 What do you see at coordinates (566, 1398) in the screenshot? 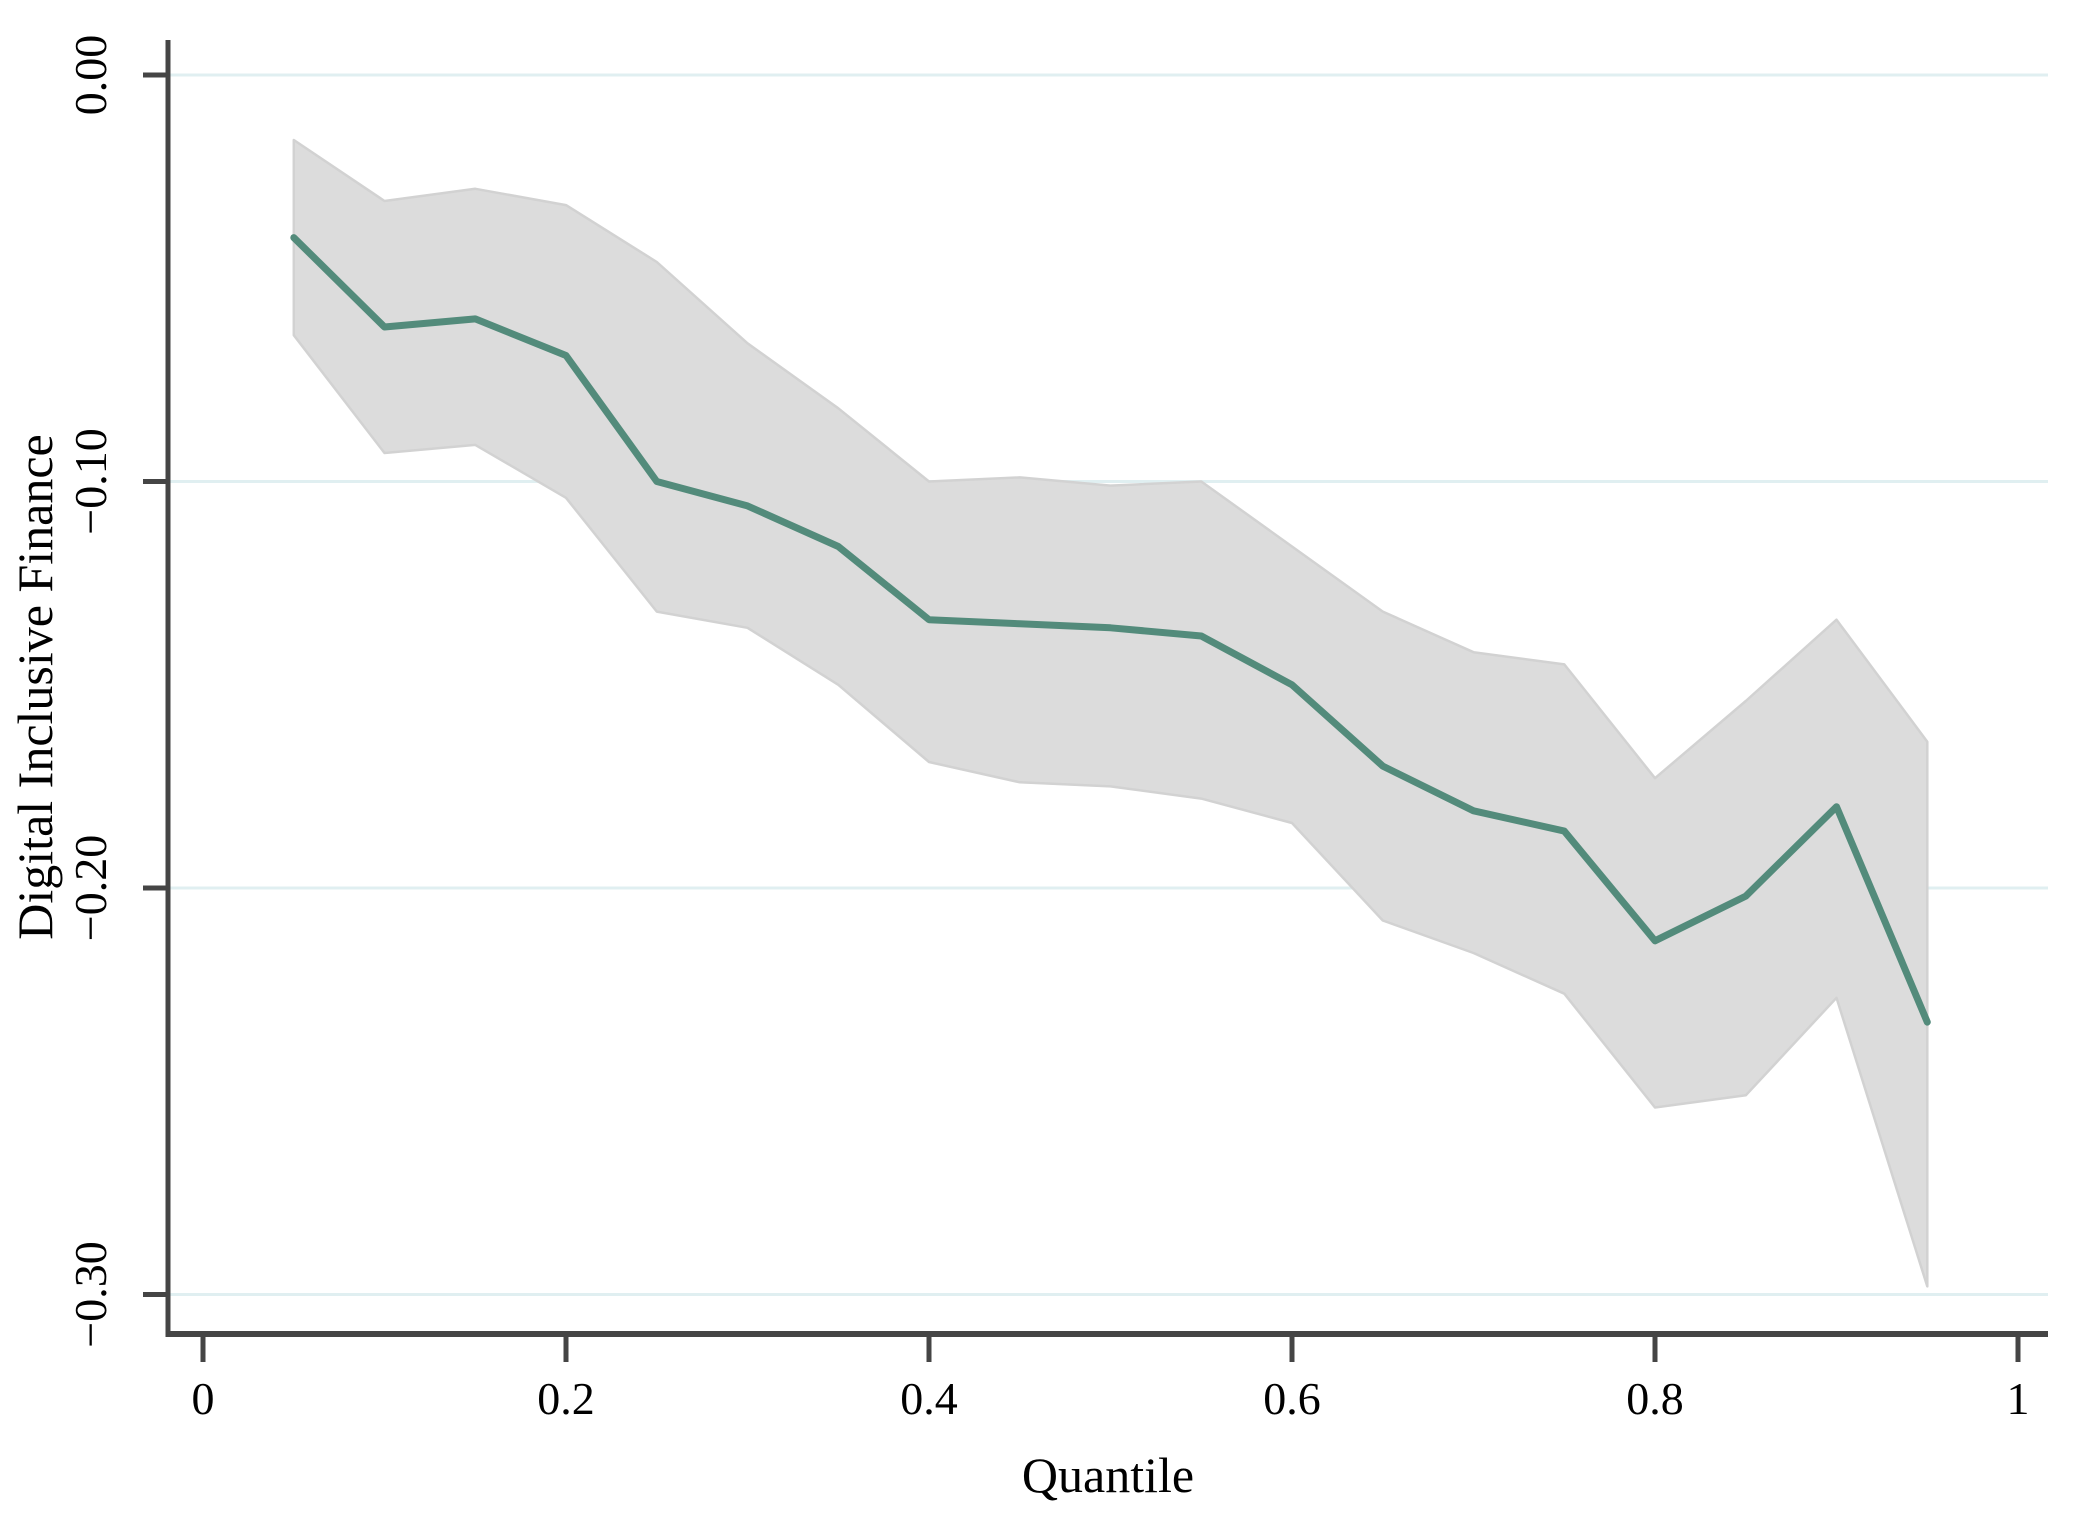
I see `x-tick-label: 0.2` at bounding box center [566, 1398].